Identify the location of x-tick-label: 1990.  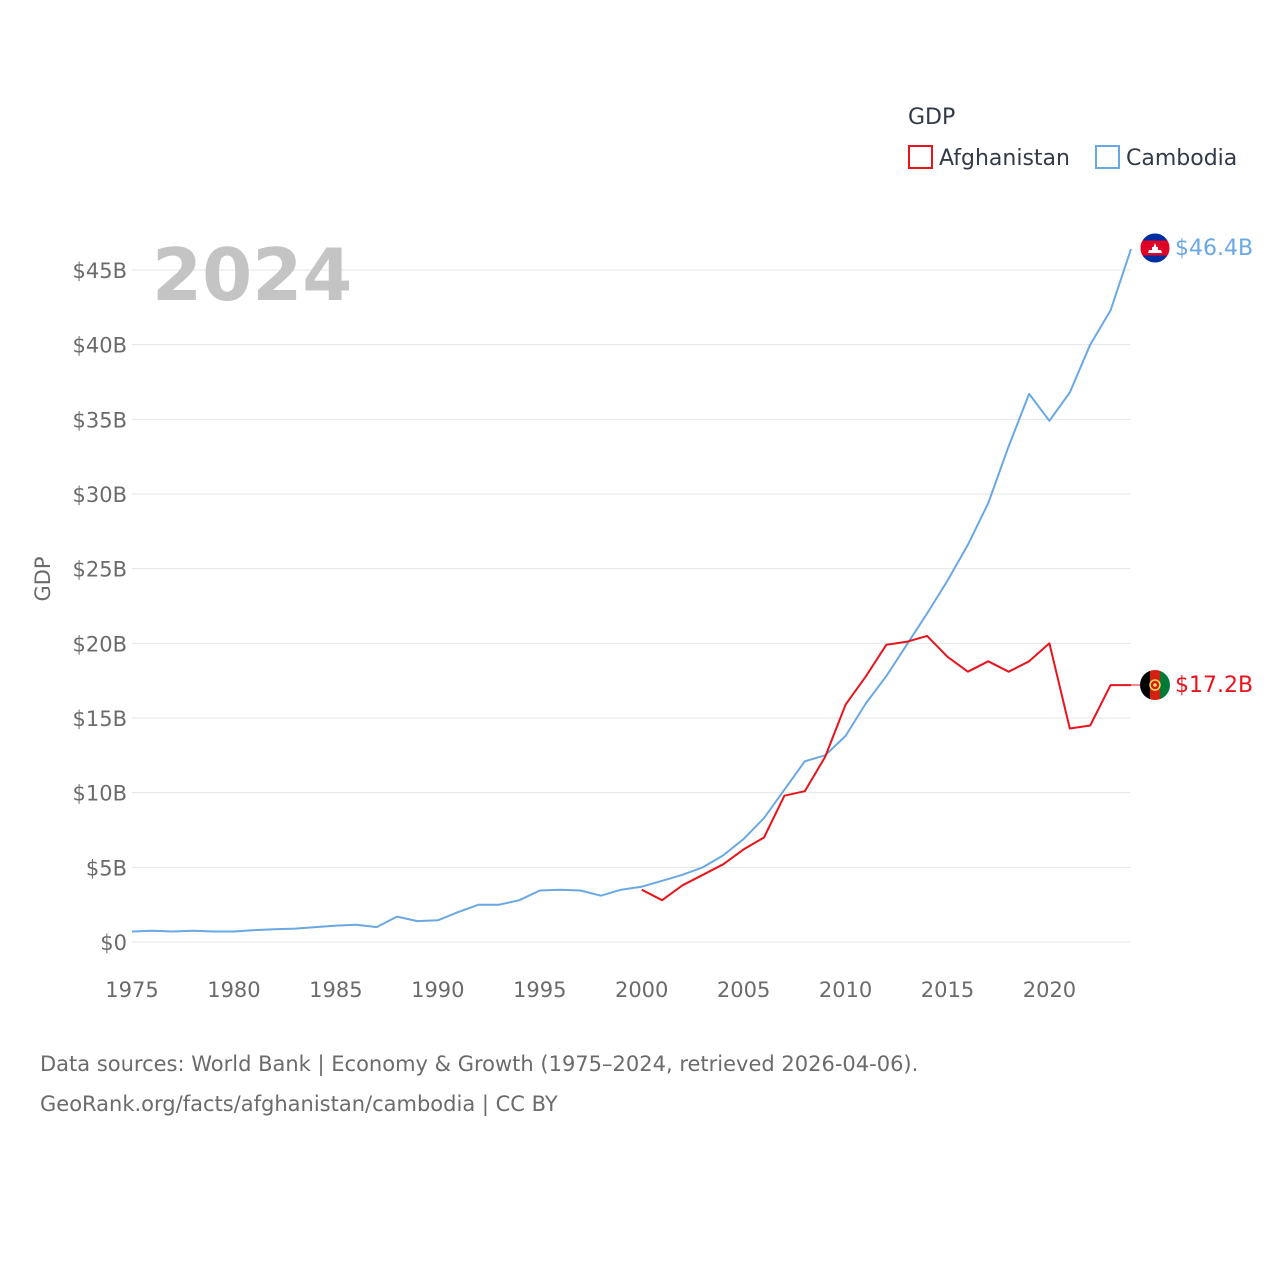
(437, 990).